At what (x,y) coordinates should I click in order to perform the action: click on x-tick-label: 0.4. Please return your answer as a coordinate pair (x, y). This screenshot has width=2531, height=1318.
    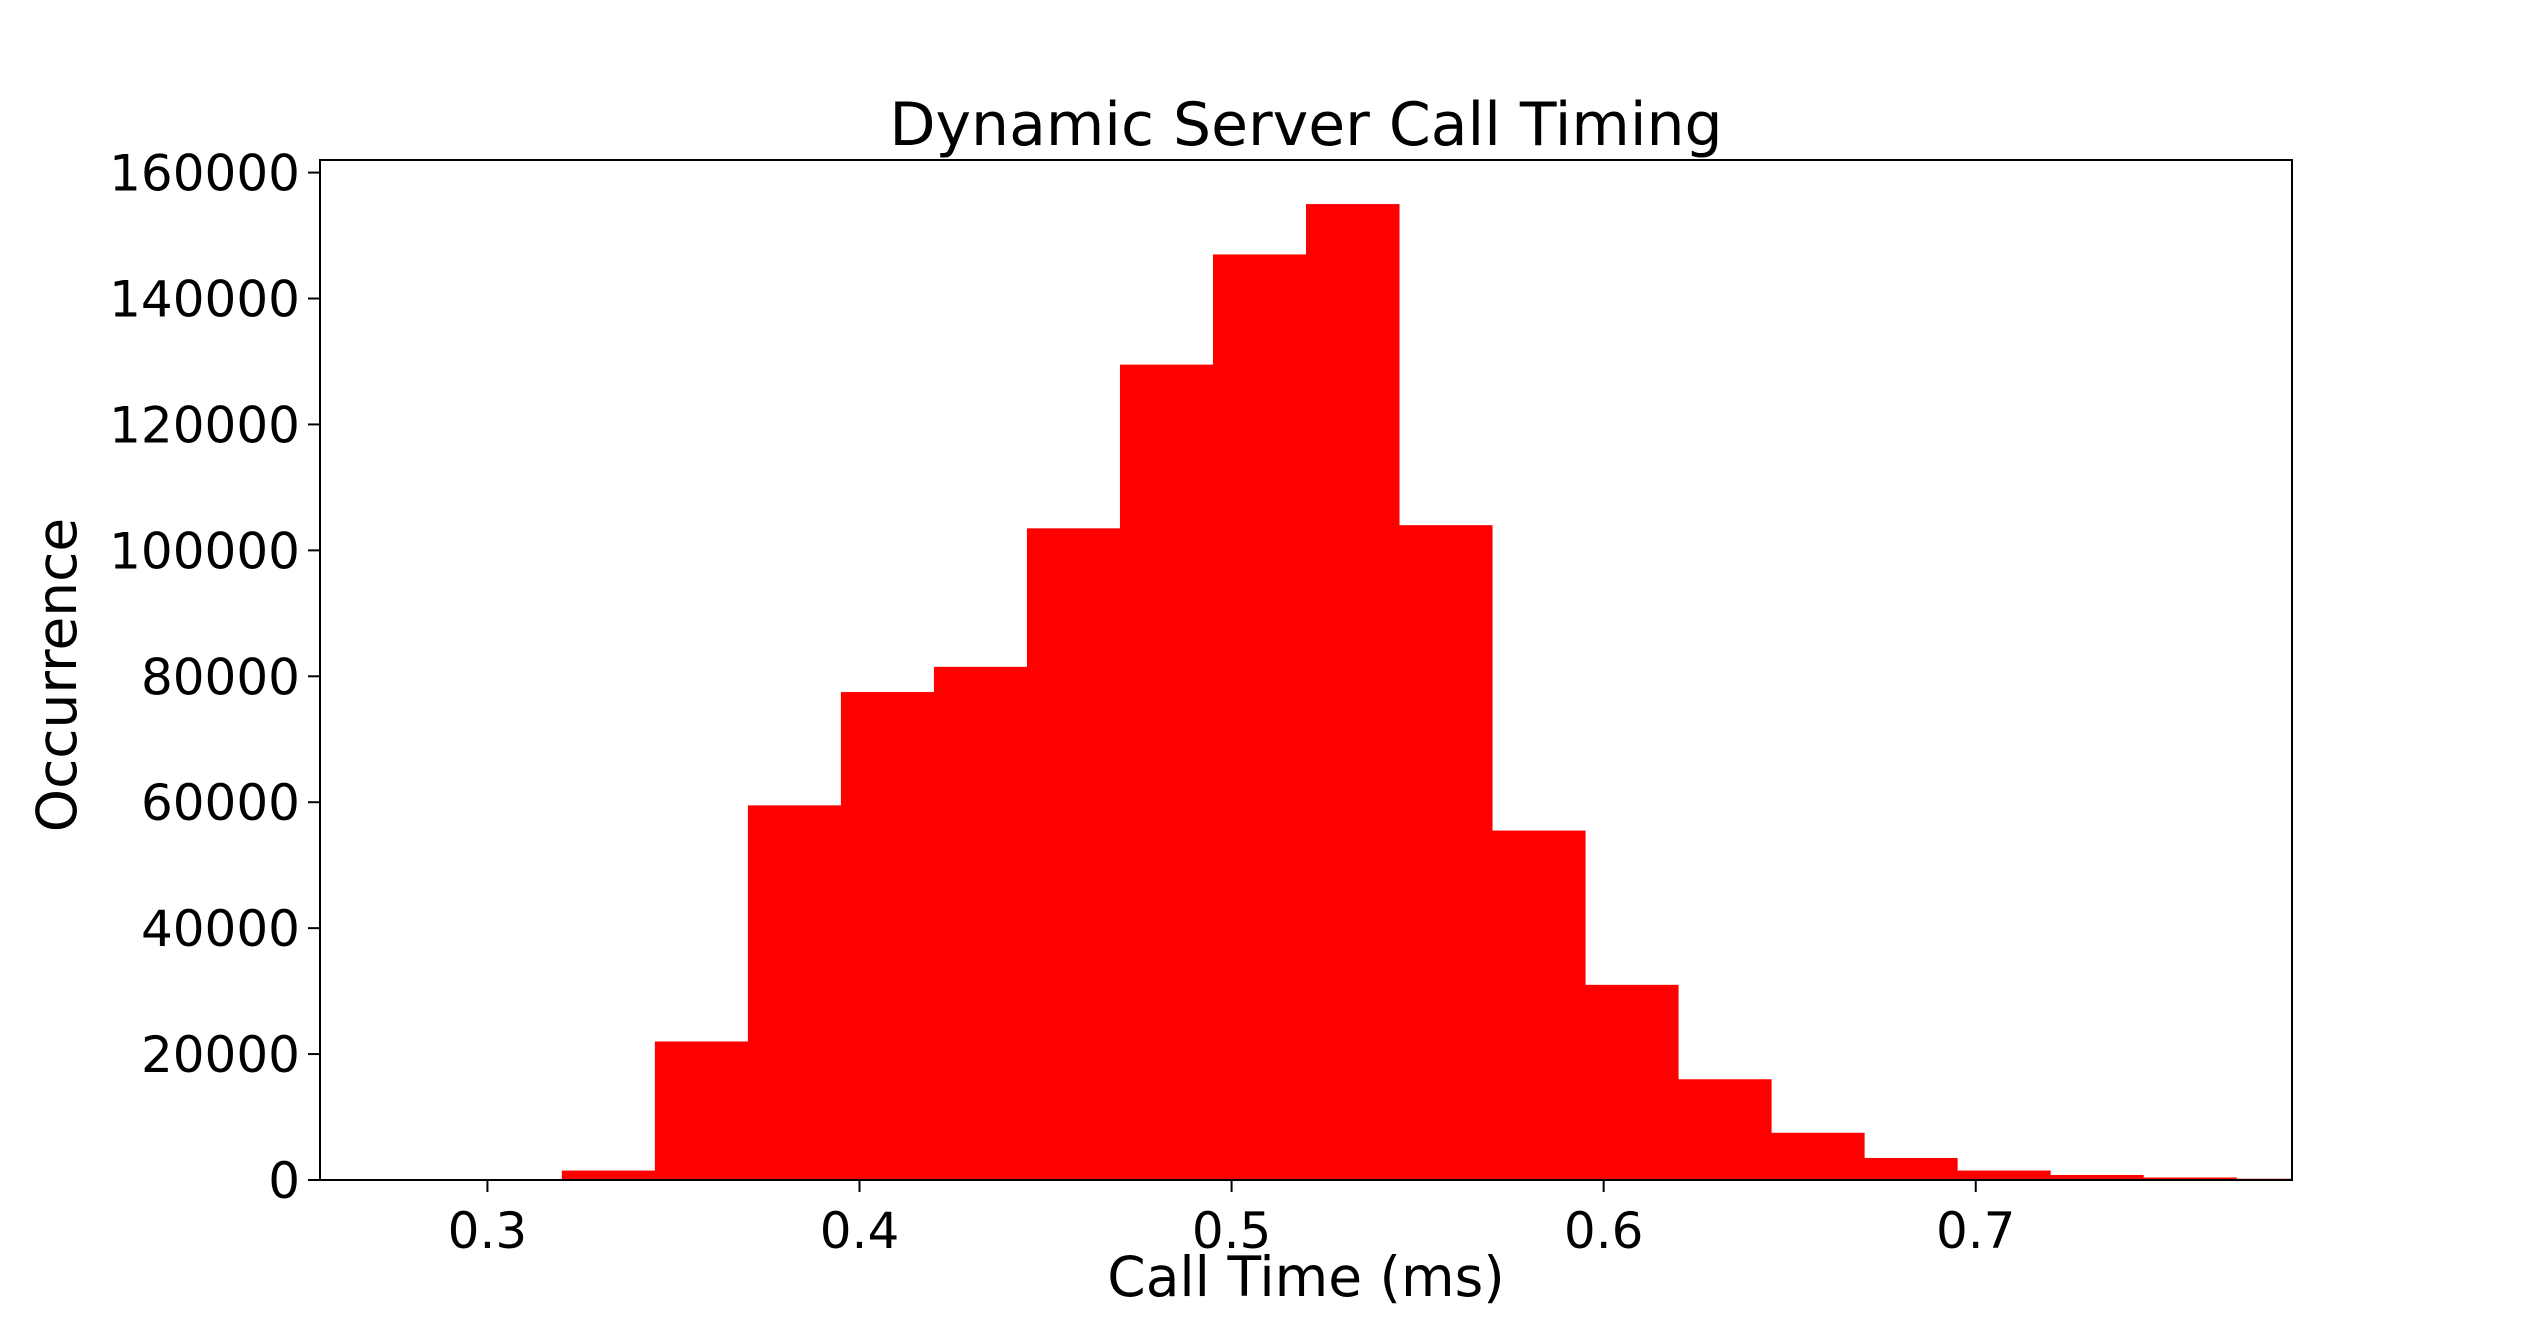
    Looking at the image, I should click on (860, 1231).